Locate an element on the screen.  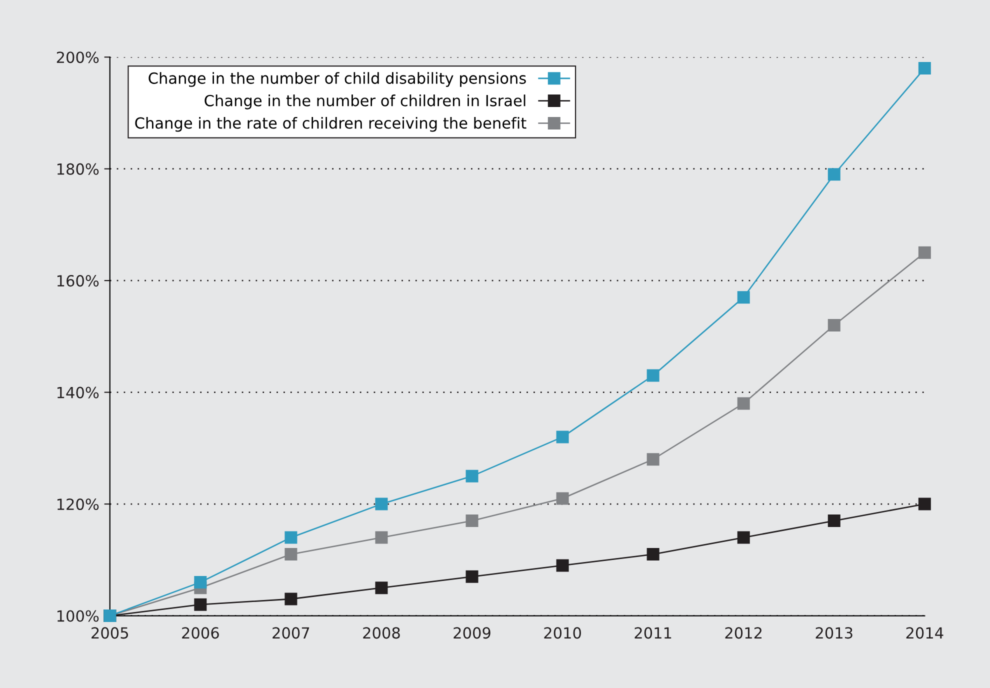
x-tick-label: 2013 is located at coordinates (834, 633).